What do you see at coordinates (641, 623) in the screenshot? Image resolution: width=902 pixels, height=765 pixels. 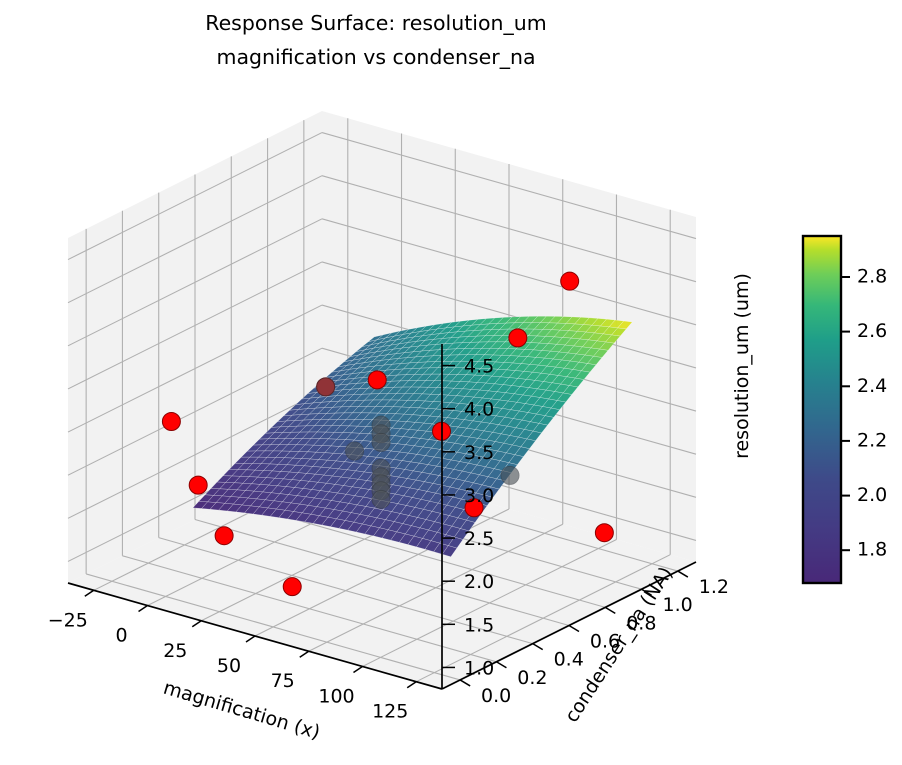 I see `y-tick-label-4: 0.8` at bounding box center [641, 623].